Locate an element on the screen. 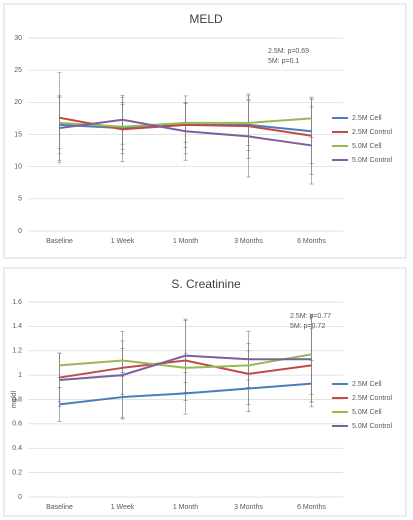  y-tick-label: 20 is located at coordinates (18, 102).